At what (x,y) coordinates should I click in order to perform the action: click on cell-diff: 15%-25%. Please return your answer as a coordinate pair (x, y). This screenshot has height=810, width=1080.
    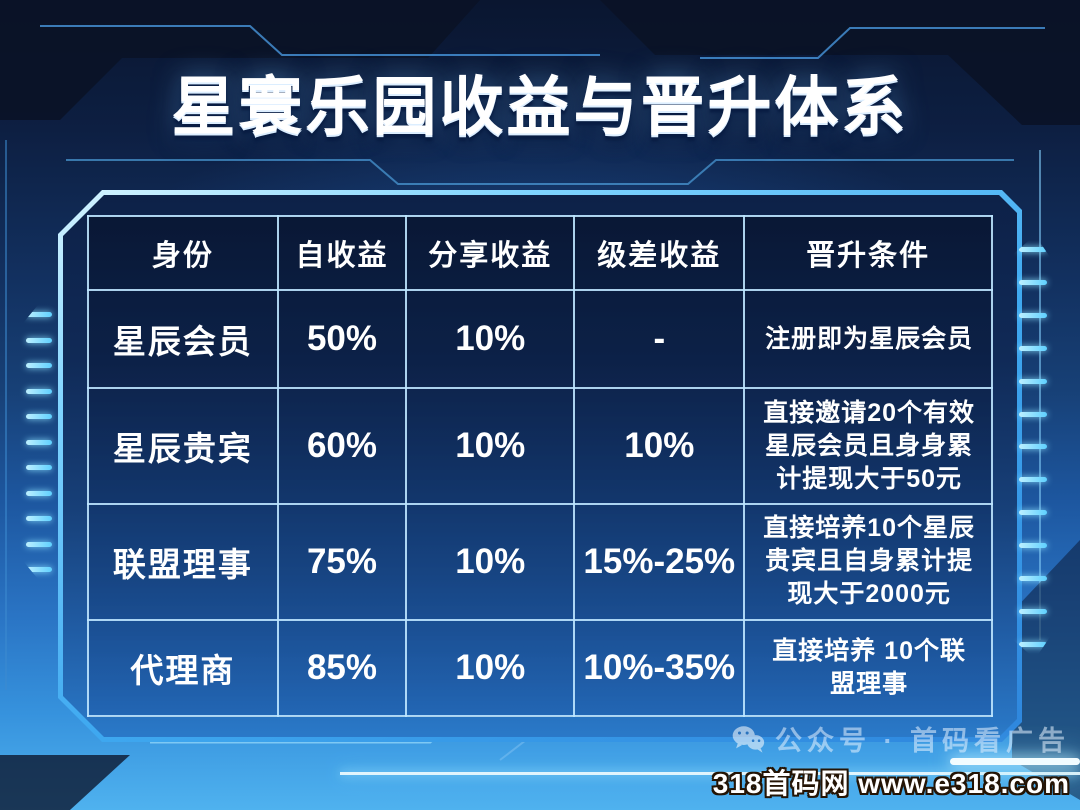
    Looking at the image, I should click on (659, 562).